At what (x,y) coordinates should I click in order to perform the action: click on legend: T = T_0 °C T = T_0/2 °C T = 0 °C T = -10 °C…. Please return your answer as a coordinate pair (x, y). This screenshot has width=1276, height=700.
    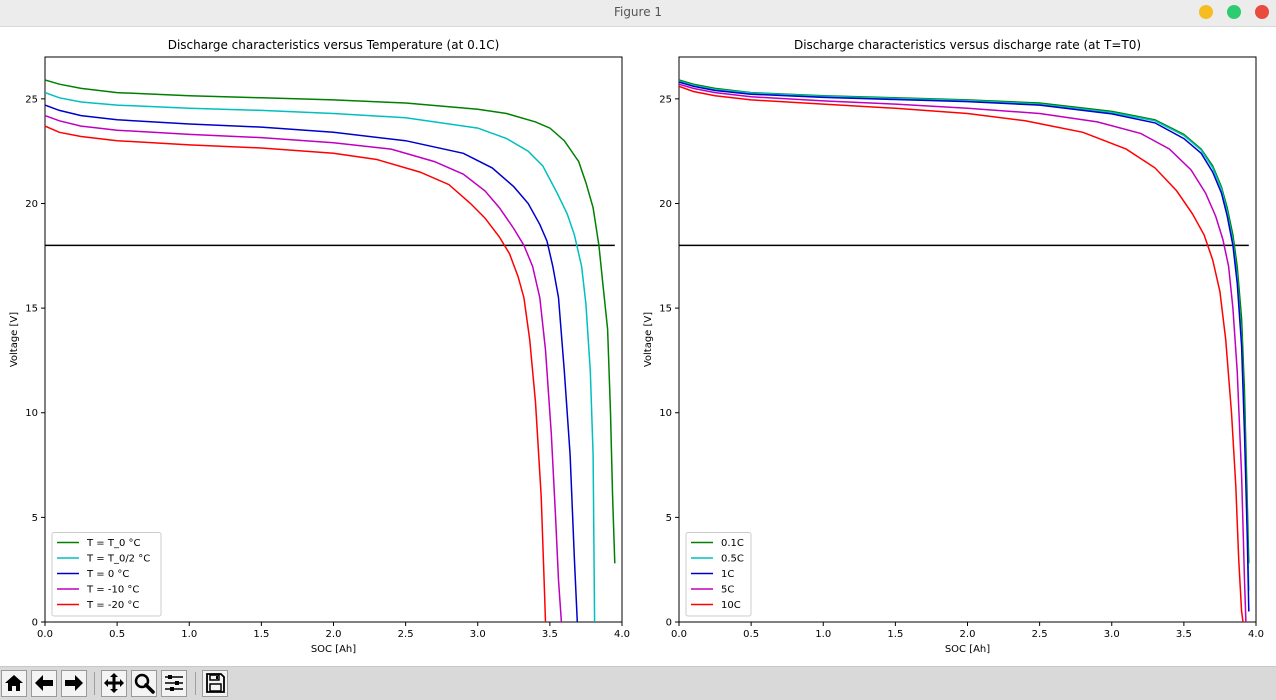
    Looking at the image, I should click on (106, 574).